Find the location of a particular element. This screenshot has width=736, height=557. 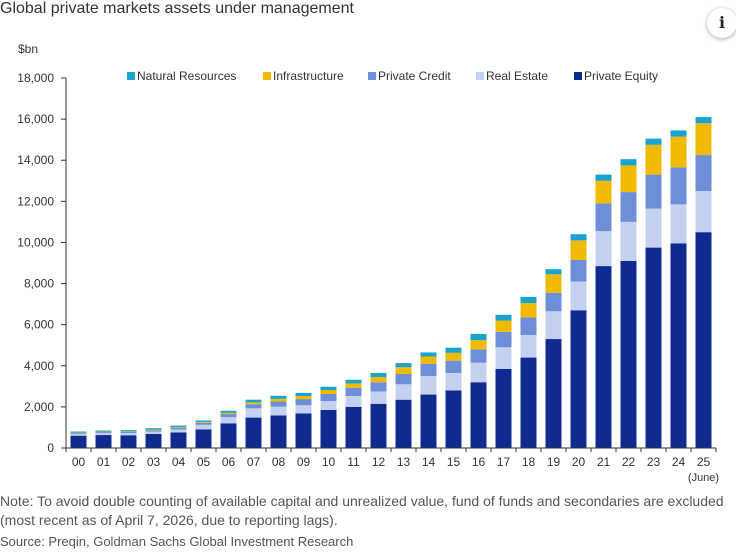

legend-item: Private Credit is located at coordinates (409, 76).